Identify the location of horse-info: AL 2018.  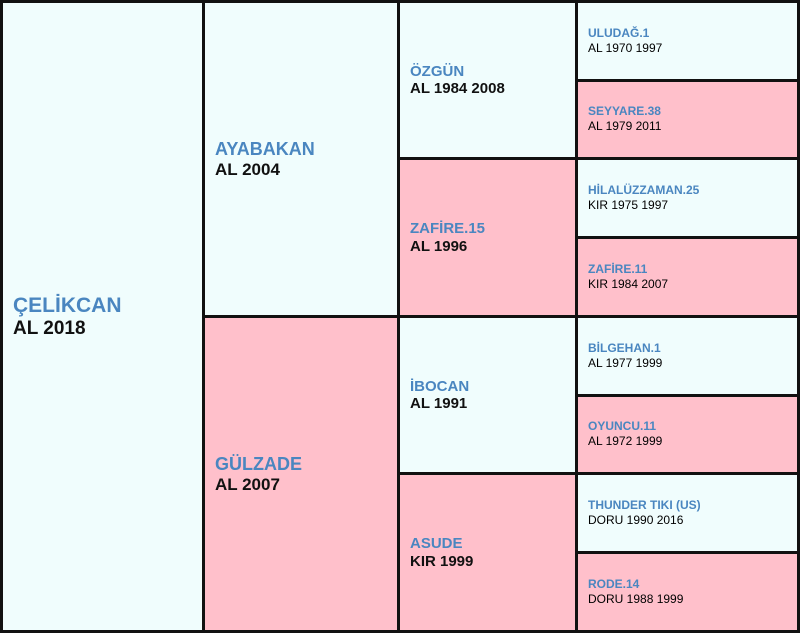
(49, 328).